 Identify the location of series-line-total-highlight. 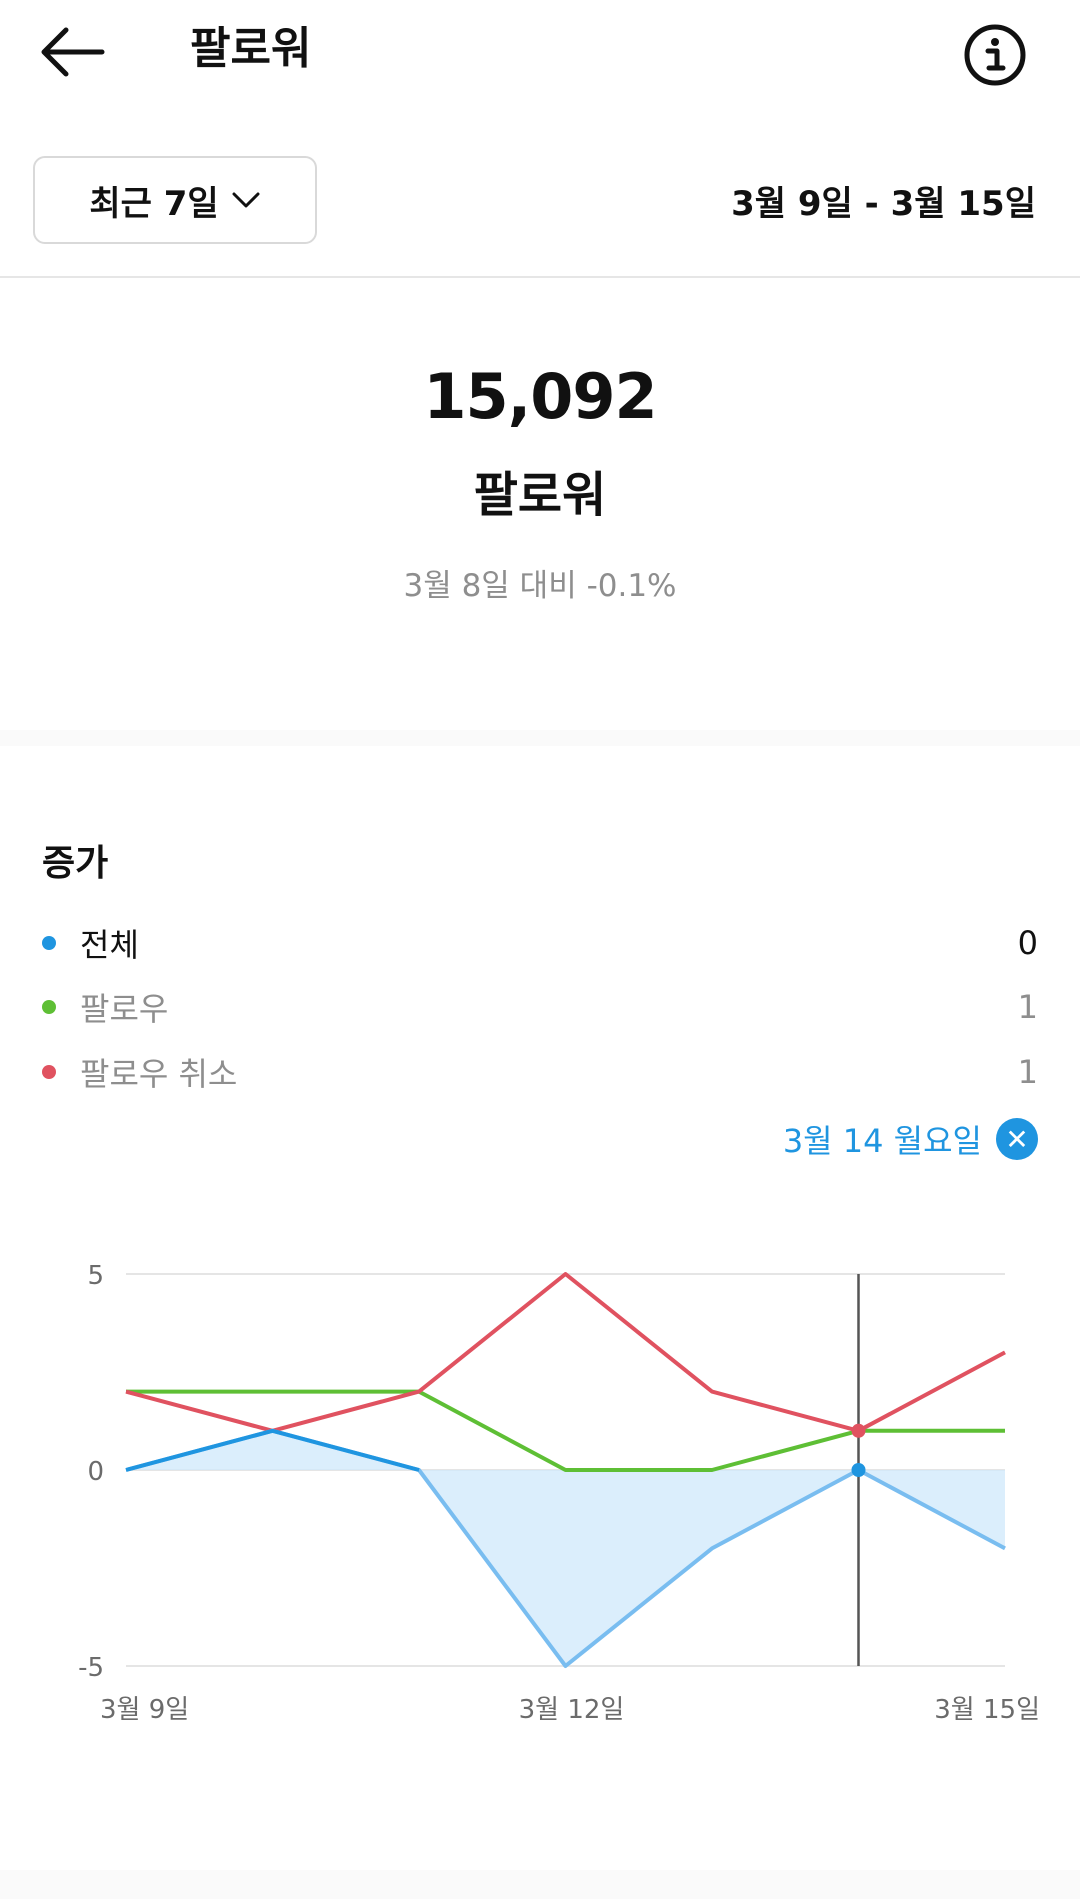
(272, 1450).